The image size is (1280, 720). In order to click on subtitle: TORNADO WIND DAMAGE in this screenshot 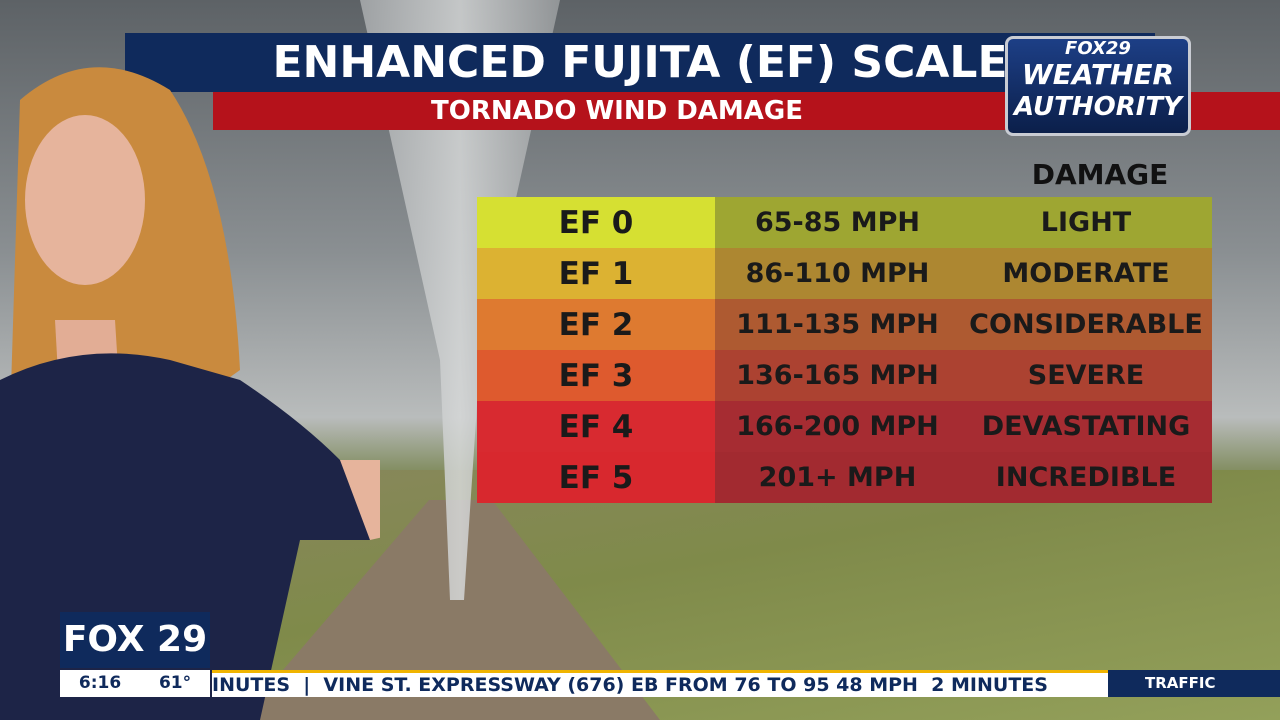, I will do `click(617, 111)`.